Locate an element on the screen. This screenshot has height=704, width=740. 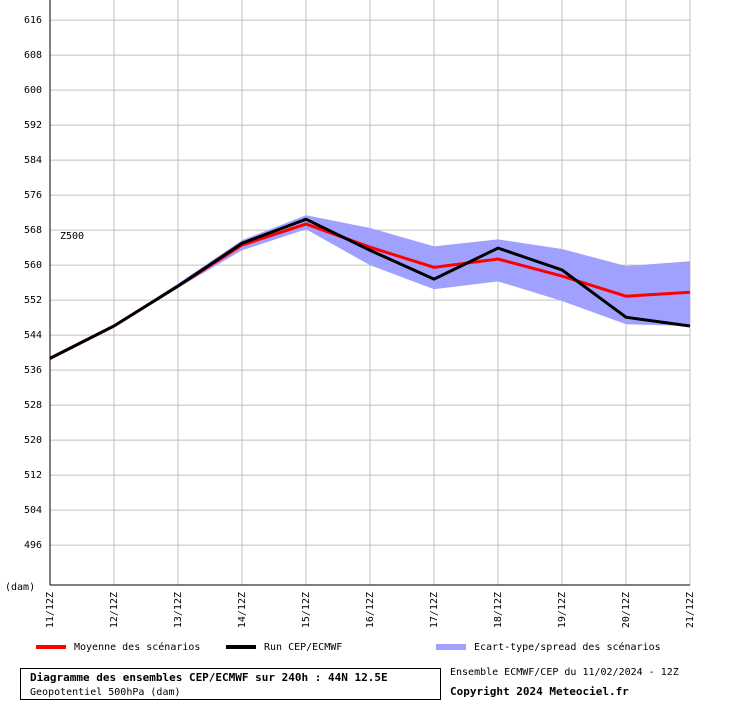
y-tick-label: 616 is located at coordinates (33, 20).